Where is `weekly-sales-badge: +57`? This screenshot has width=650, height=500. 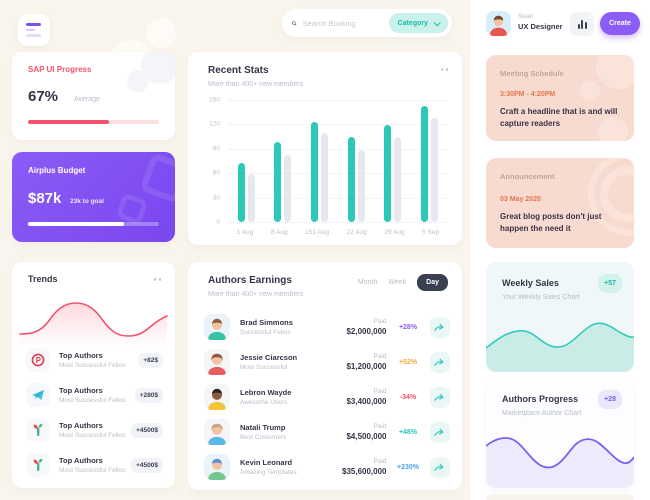
weekly-sales-badge: +57 is located at coordinates (610, 283).